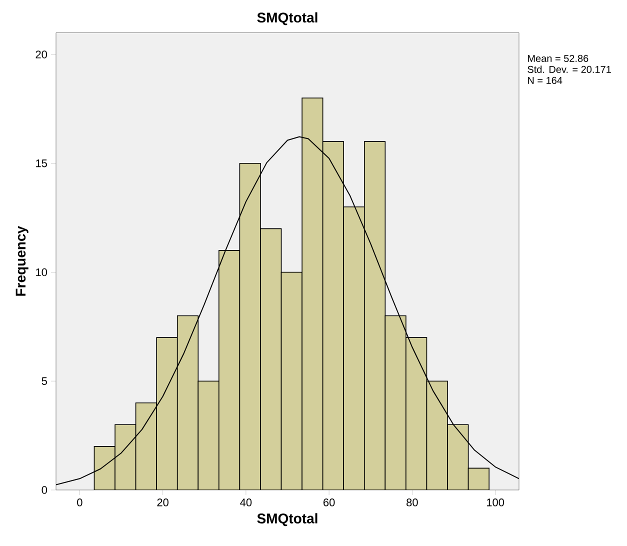 The width and height of the screenshot is (627, 546). What do you see at coordinates (287, 19) in the screenshot?
I see `chart-title: SMQtotal` at bounding box center [287, 19].